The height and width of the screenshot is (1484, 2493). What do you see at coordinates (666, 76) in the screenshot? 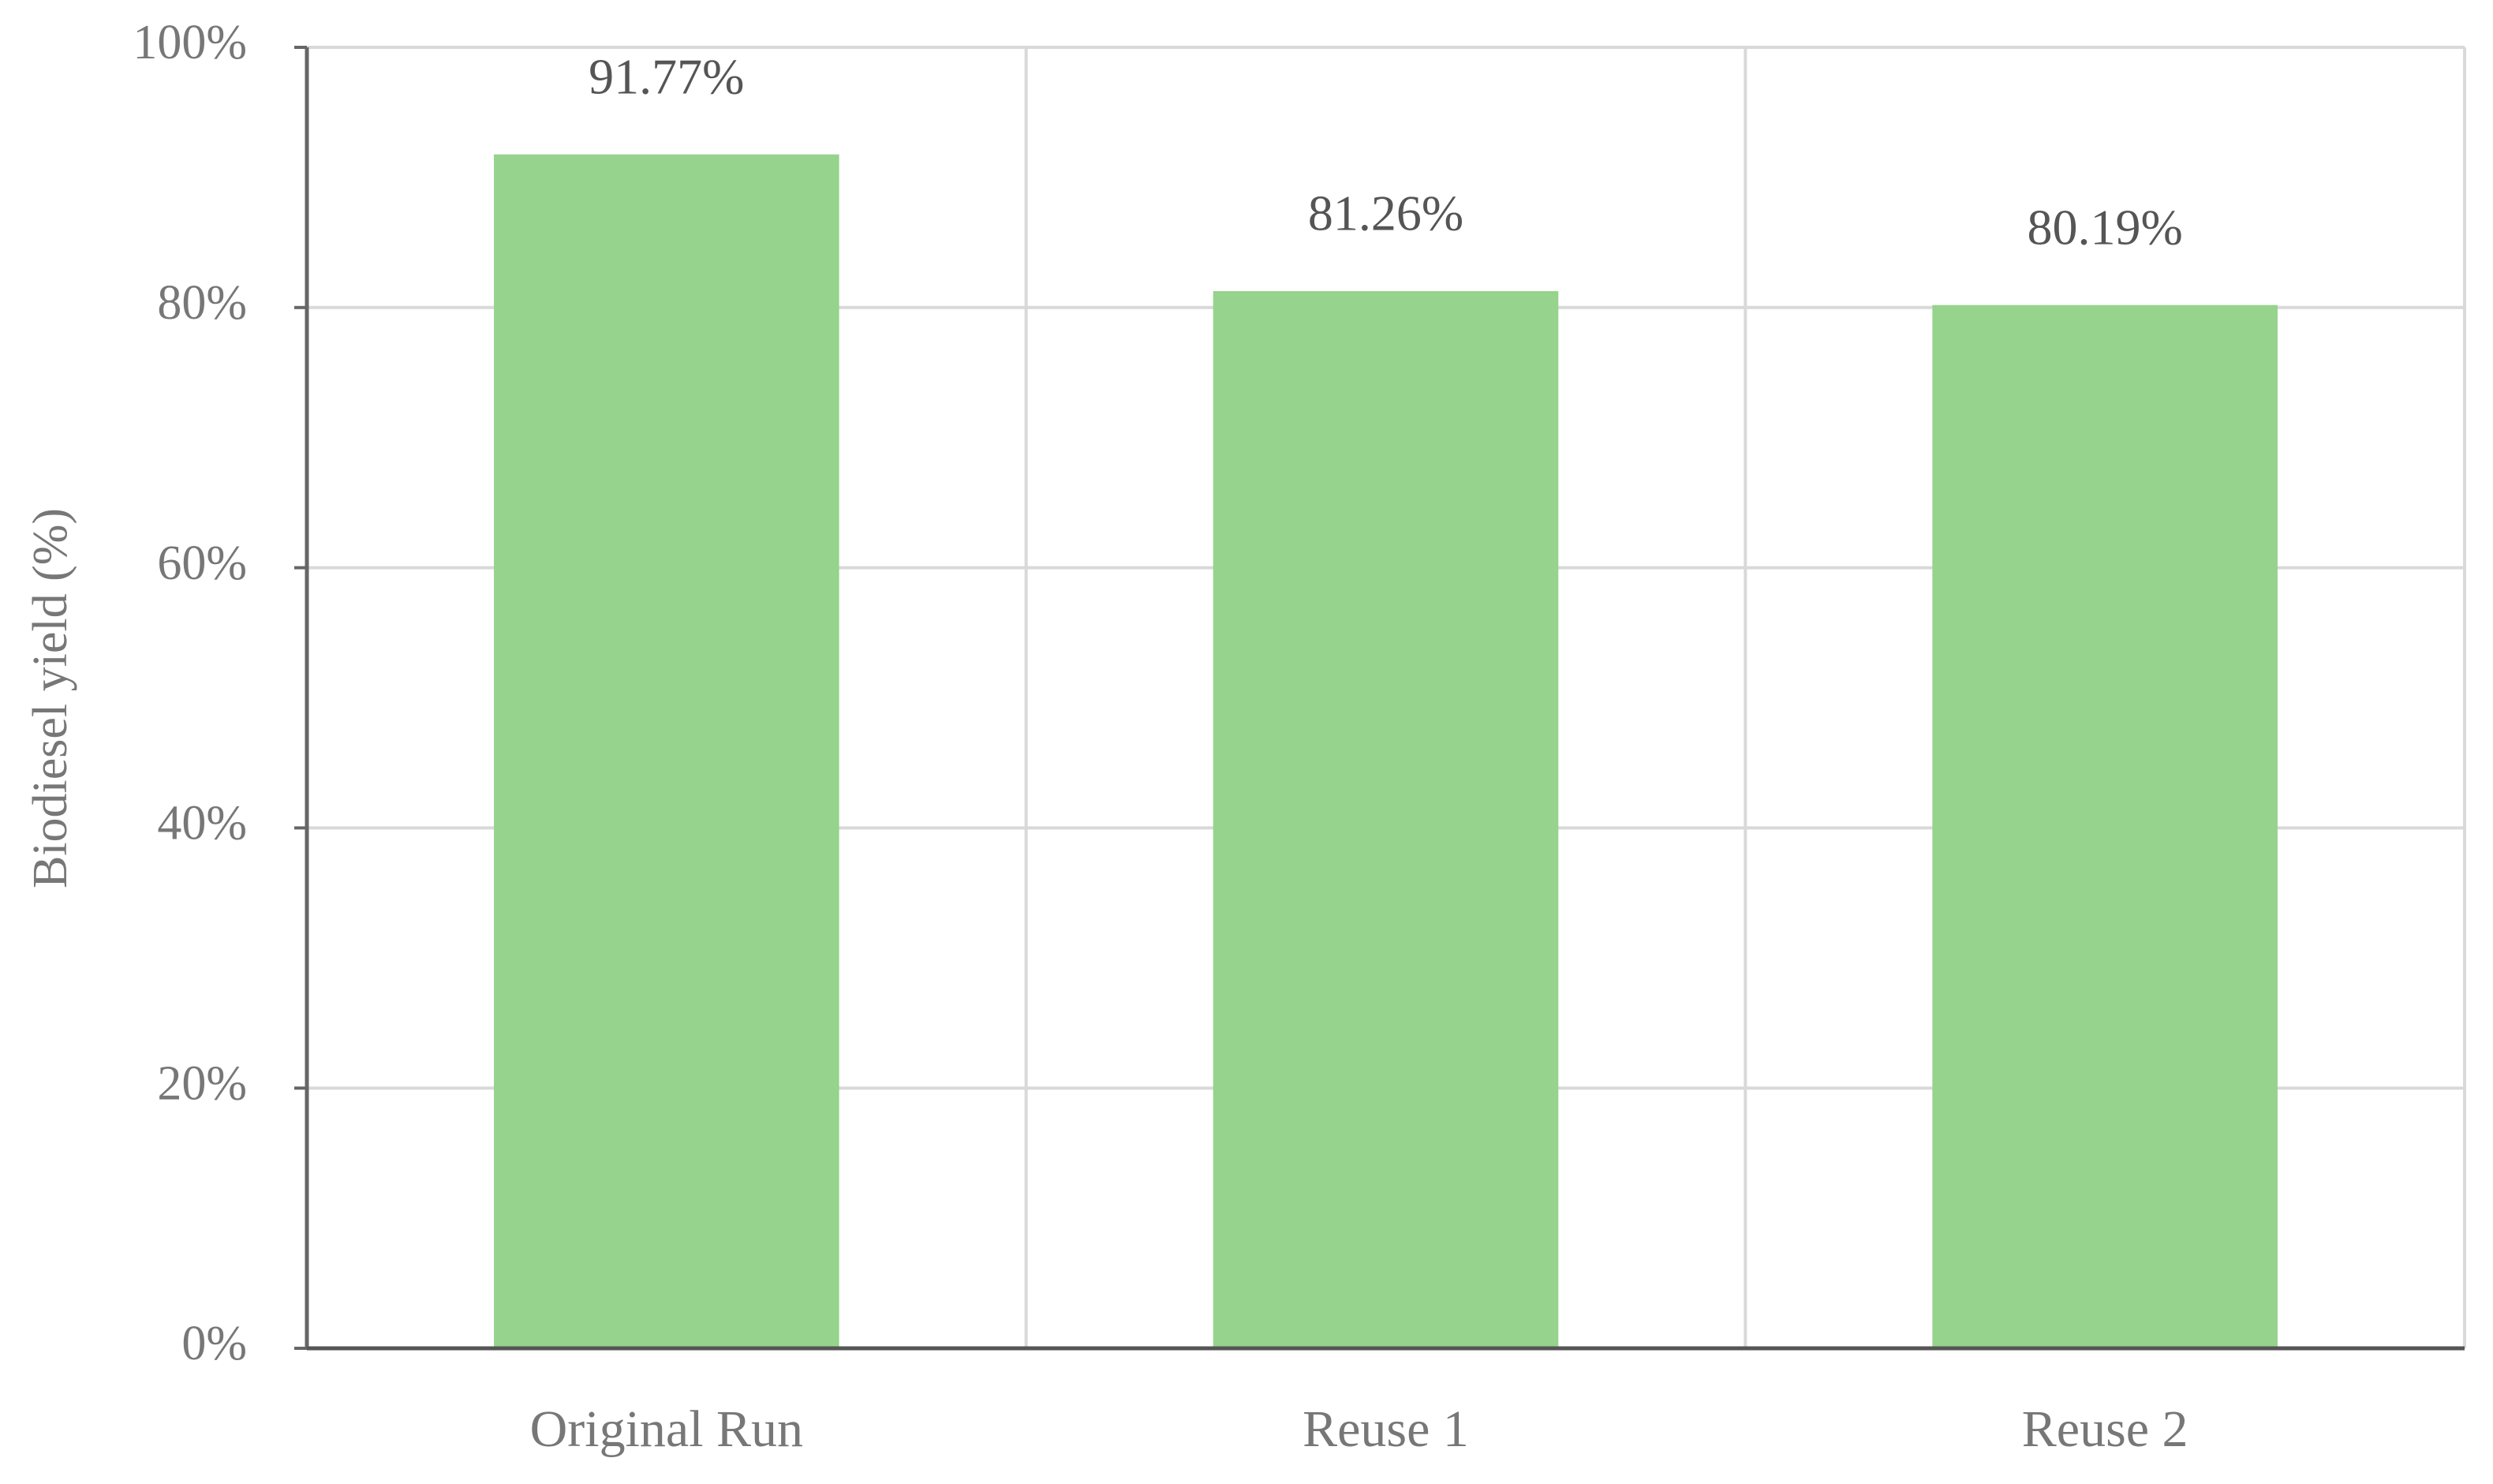
I see `data-label: 91.77%` at bounding box center [666, 76].